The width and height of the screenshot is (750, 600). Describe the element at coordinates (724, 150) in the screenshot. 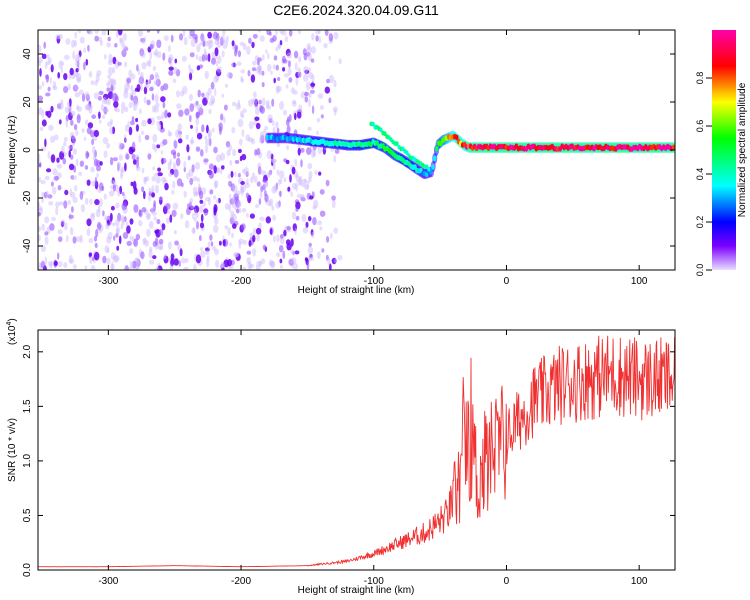

I see `colorbar-gradient` at that location.